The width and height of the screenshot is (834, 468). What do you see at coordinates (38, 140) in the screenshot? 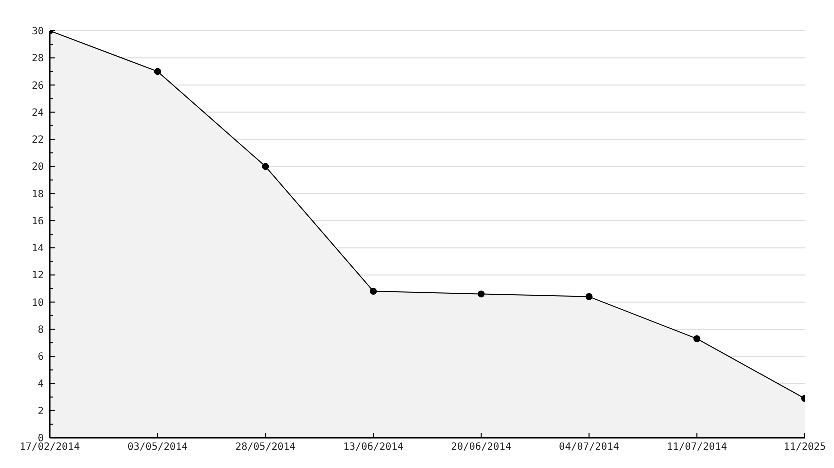
I see `y-tick-label: 22` at bounding box center [38, 140].